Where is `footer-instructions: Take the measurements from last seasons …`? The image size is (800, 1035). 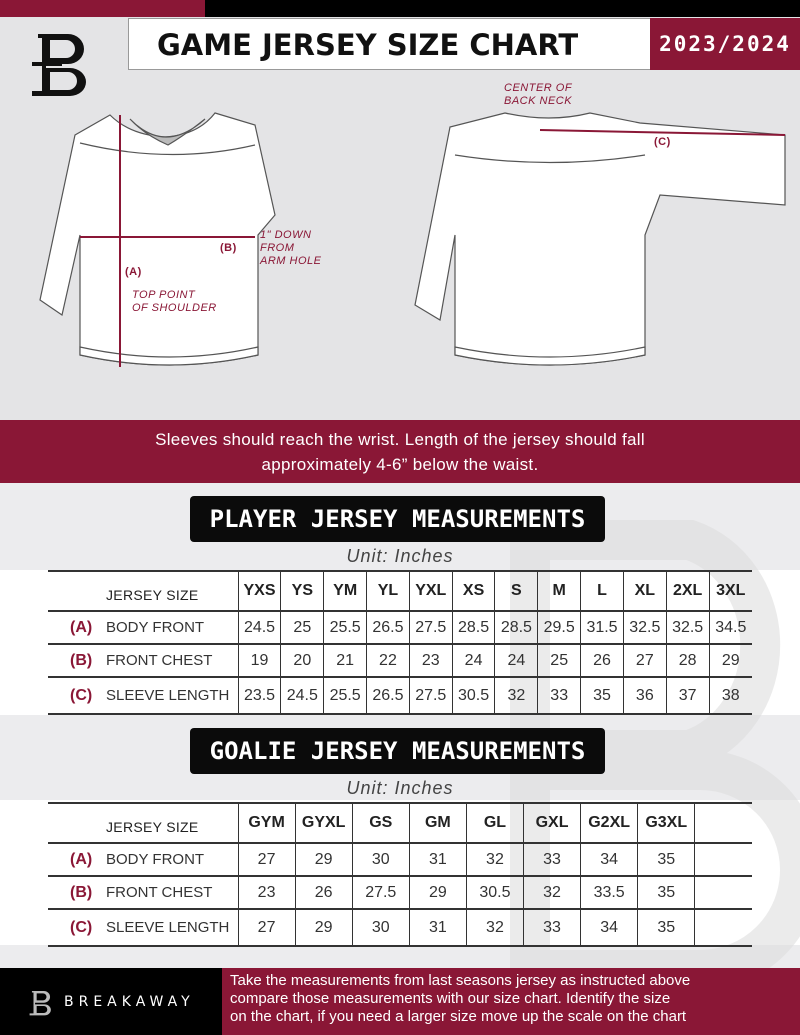
footer-instructions: Take the measurements from last seasons … is located at coordinates (511, 1001).